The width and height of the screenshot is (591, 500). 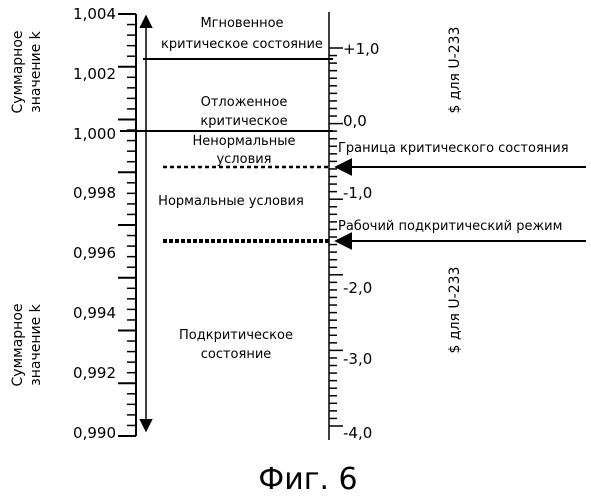 I want to click on left-tick-label: 0,992, so click(x=94, y=373).